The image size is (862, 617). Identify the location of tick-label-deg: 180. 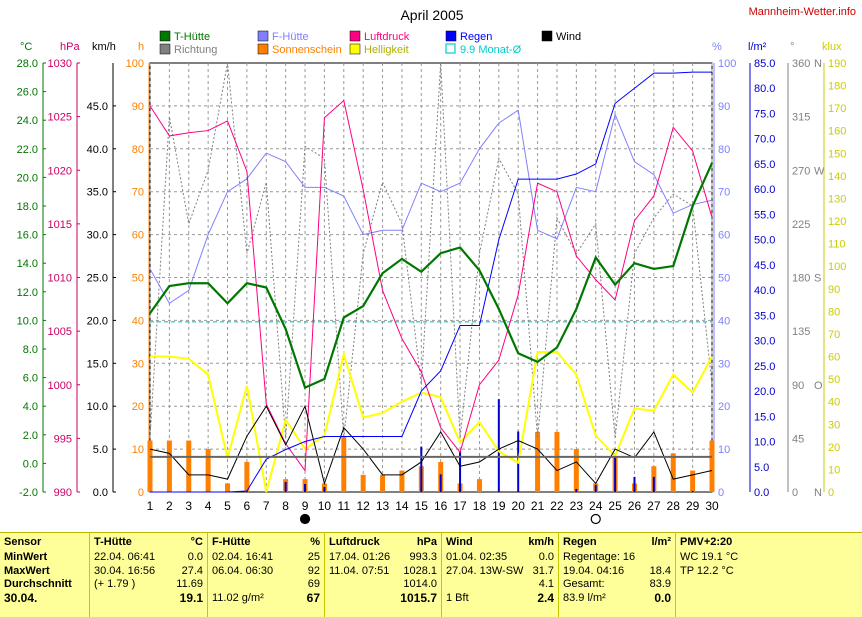
(801, 279).